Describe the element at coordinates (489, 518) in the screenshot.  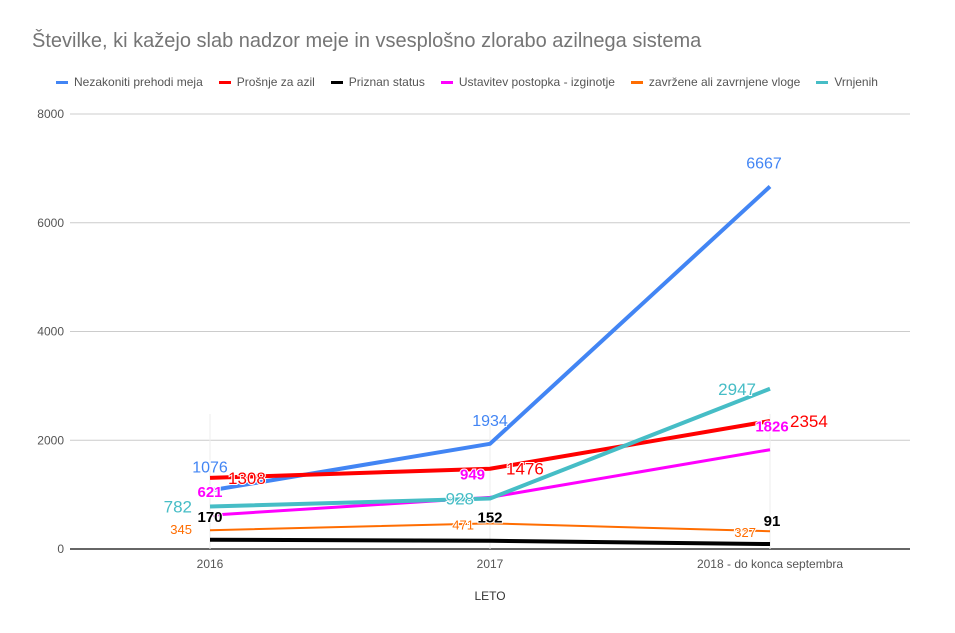
I see `data-label: 152` at that location.